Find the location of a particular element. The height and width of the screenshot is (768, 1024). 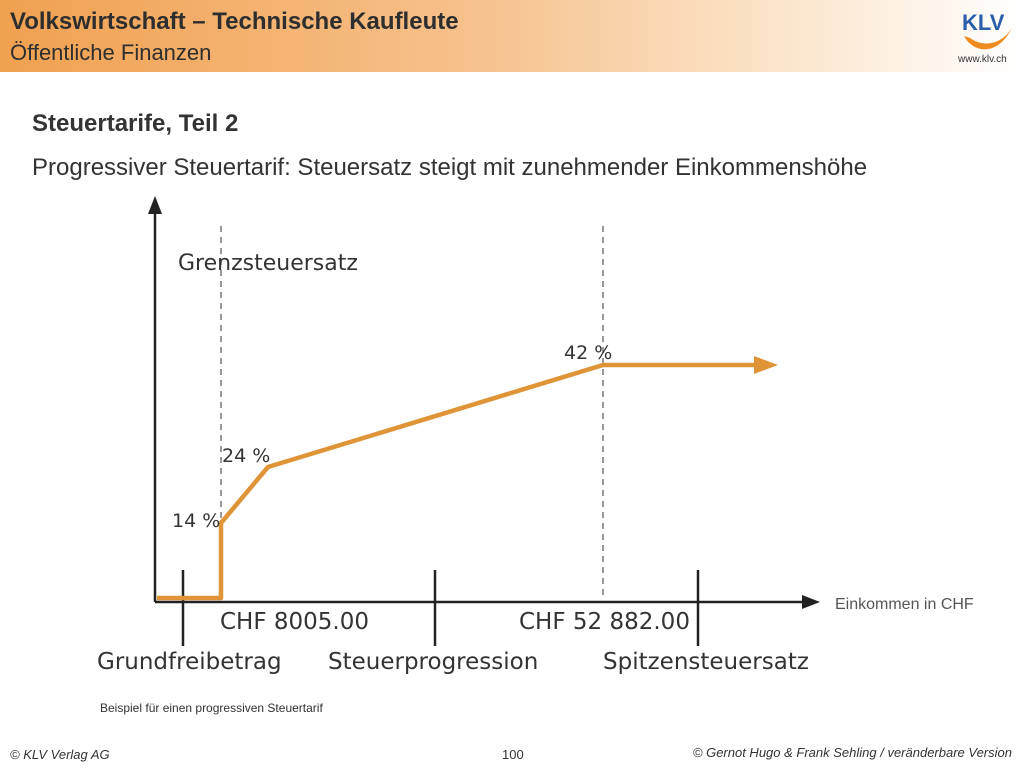

y-axis-arrow-icon is located at coordinates (155, 205).